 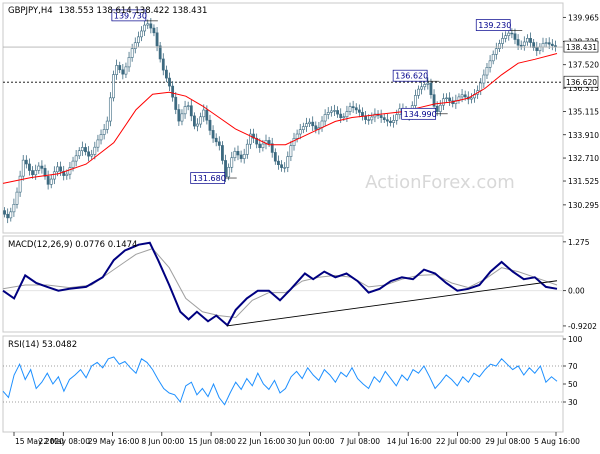 What do you see at coordinates (130, 15) in the screenshot?
I see `annotation-label: 139.730` at bounding box center [130, 15].